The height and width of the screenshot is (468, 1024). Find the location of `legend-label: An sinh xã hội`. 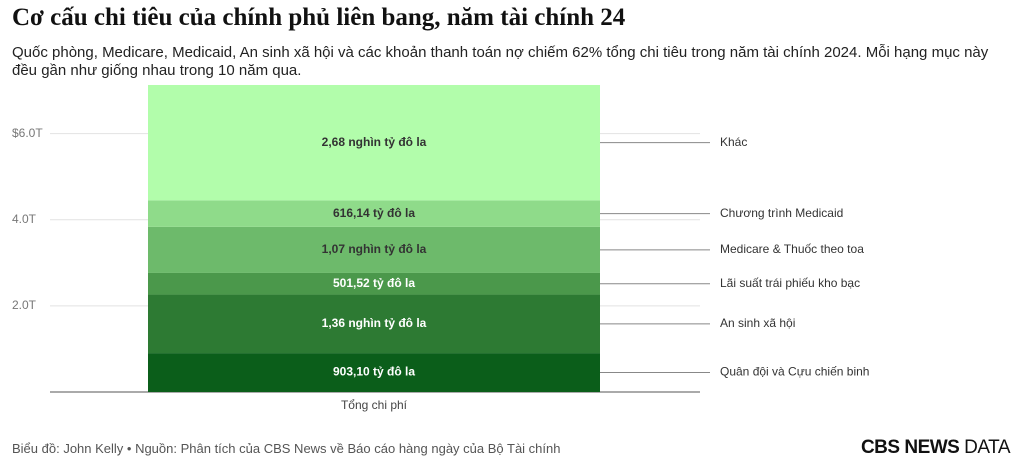

legend-label: An sinh xã hội is located at coordinates (757, 323).